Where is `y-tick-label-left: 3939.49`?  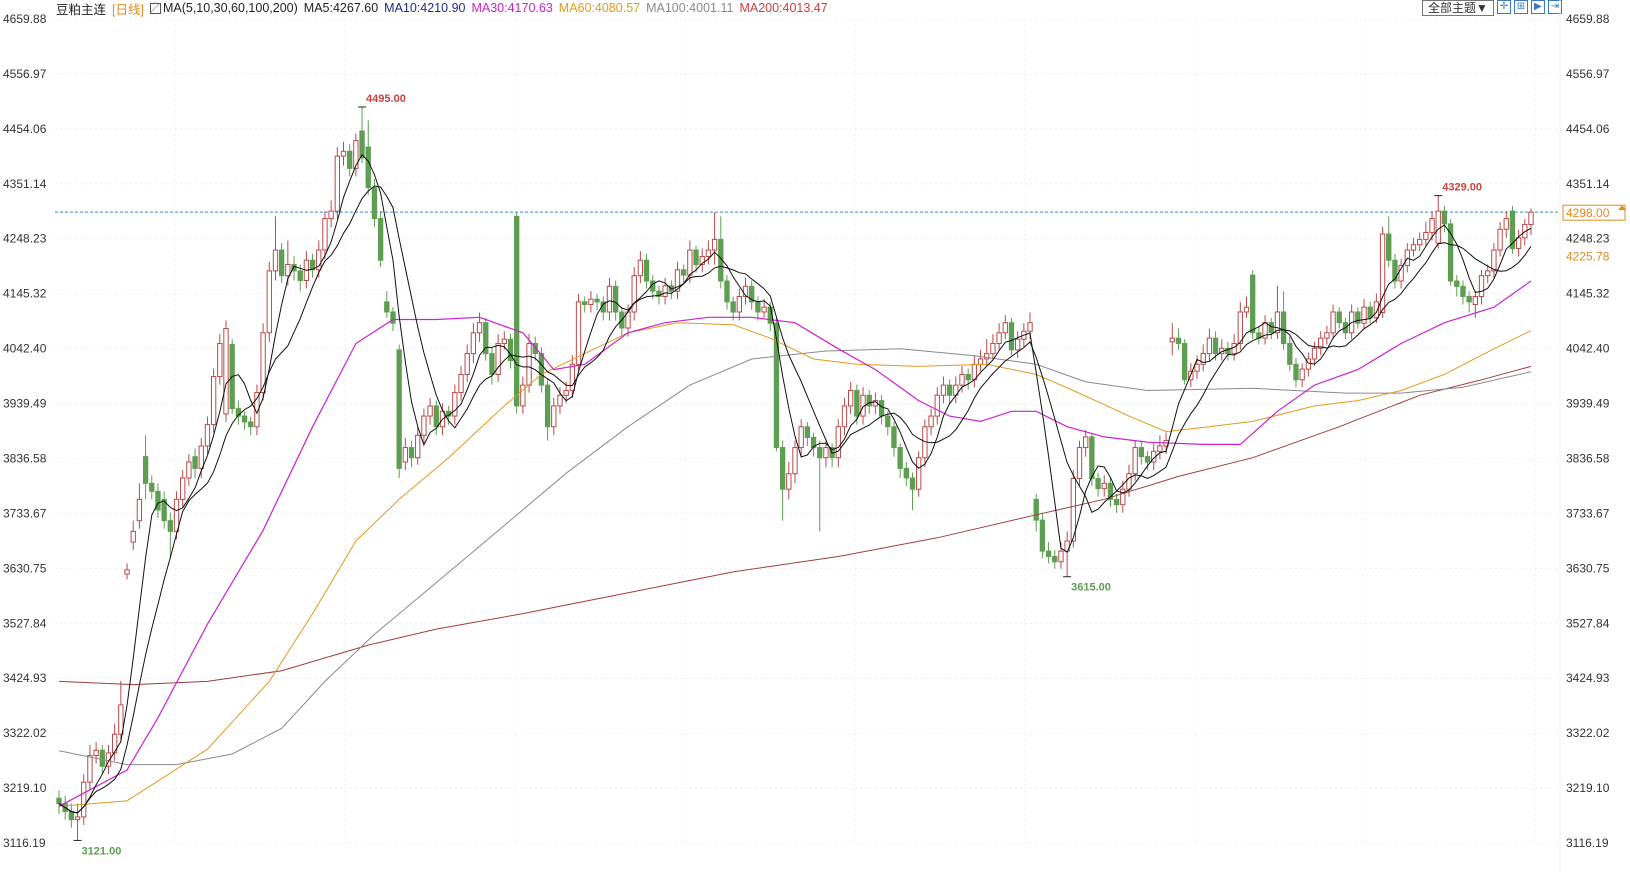 y-tick-label-left: 3939.49 is located at coordinates (25, 404).